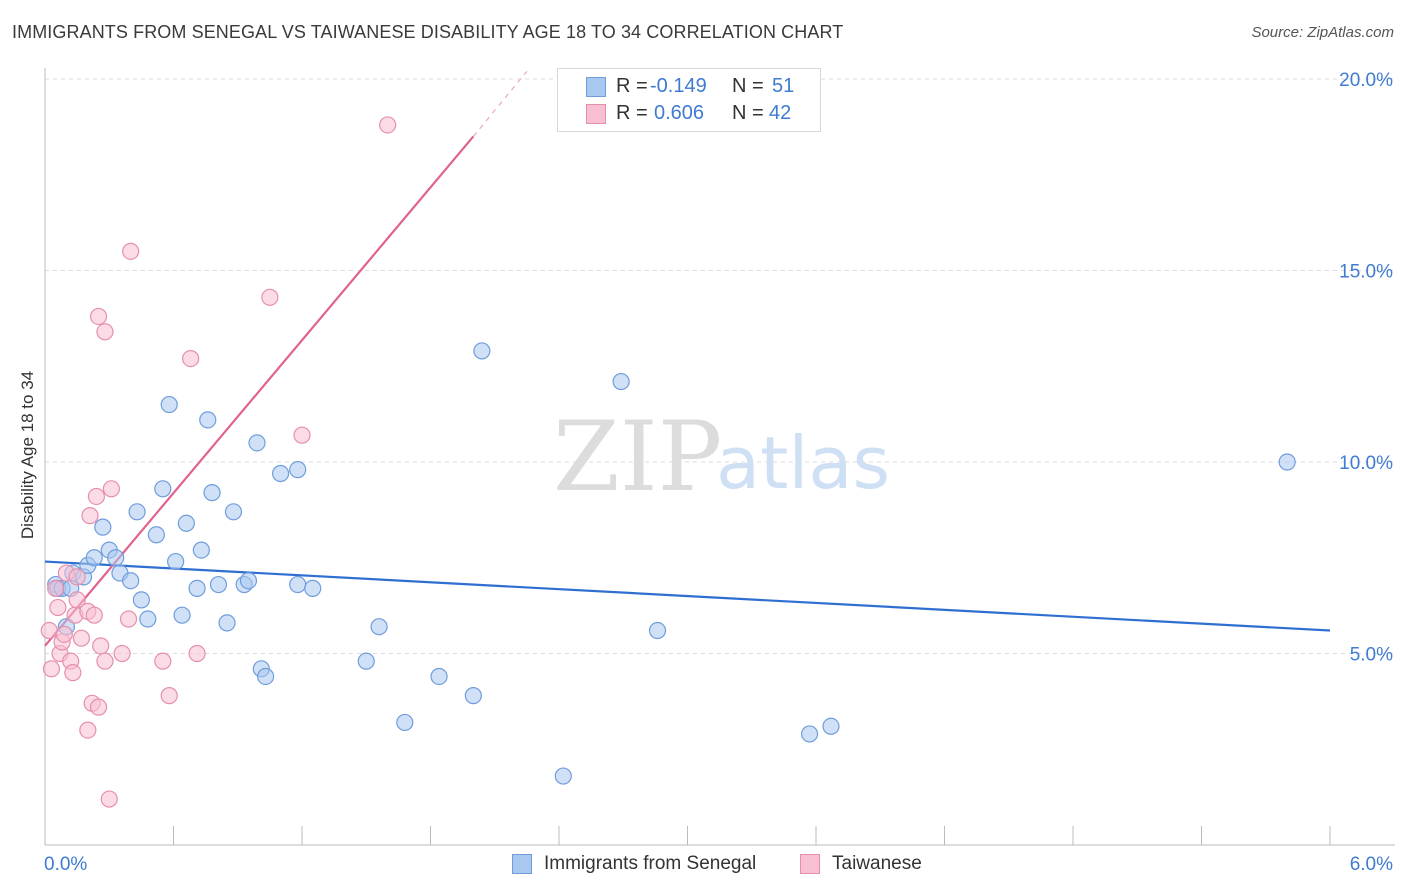 The width and height of the screenshot is (1406, 892). I want to click on y-tick-label: 5.0%, so click(1371, 655).